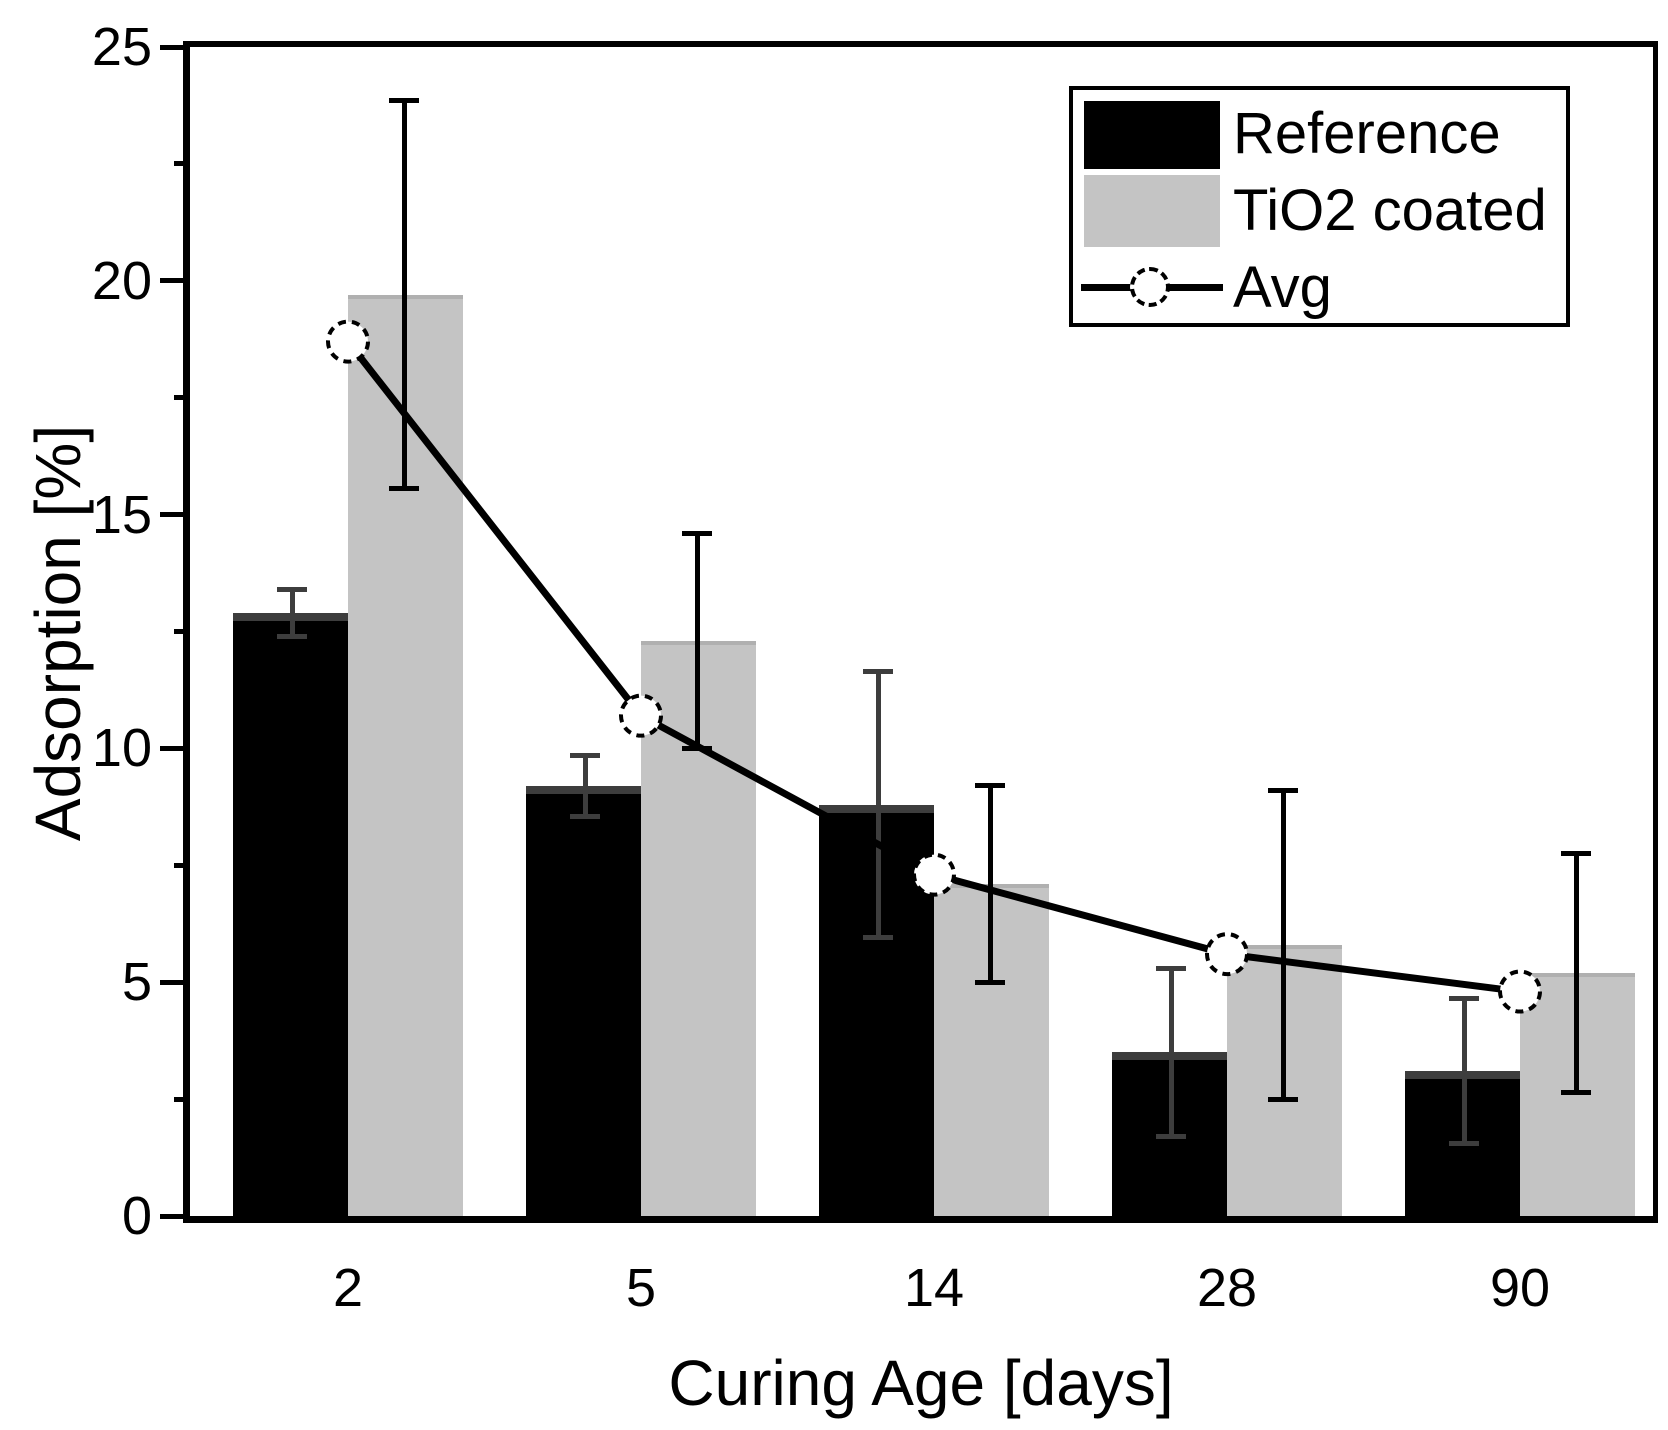  What do you see at coordinates (641, 1288) in the screenshot?
I see `x-axis-tick-label: 5` at bounding box center [641, 1288].